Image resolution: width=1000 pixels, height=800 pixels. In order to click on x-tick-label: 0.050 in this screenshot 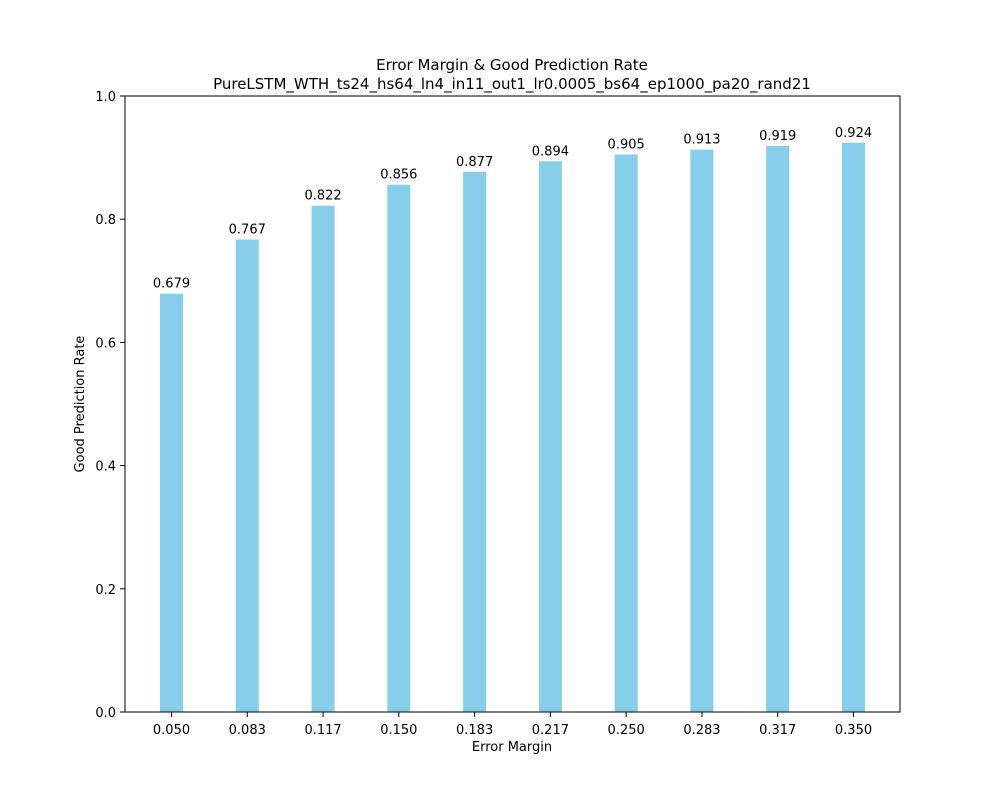, I will do `click(171, 730)`.